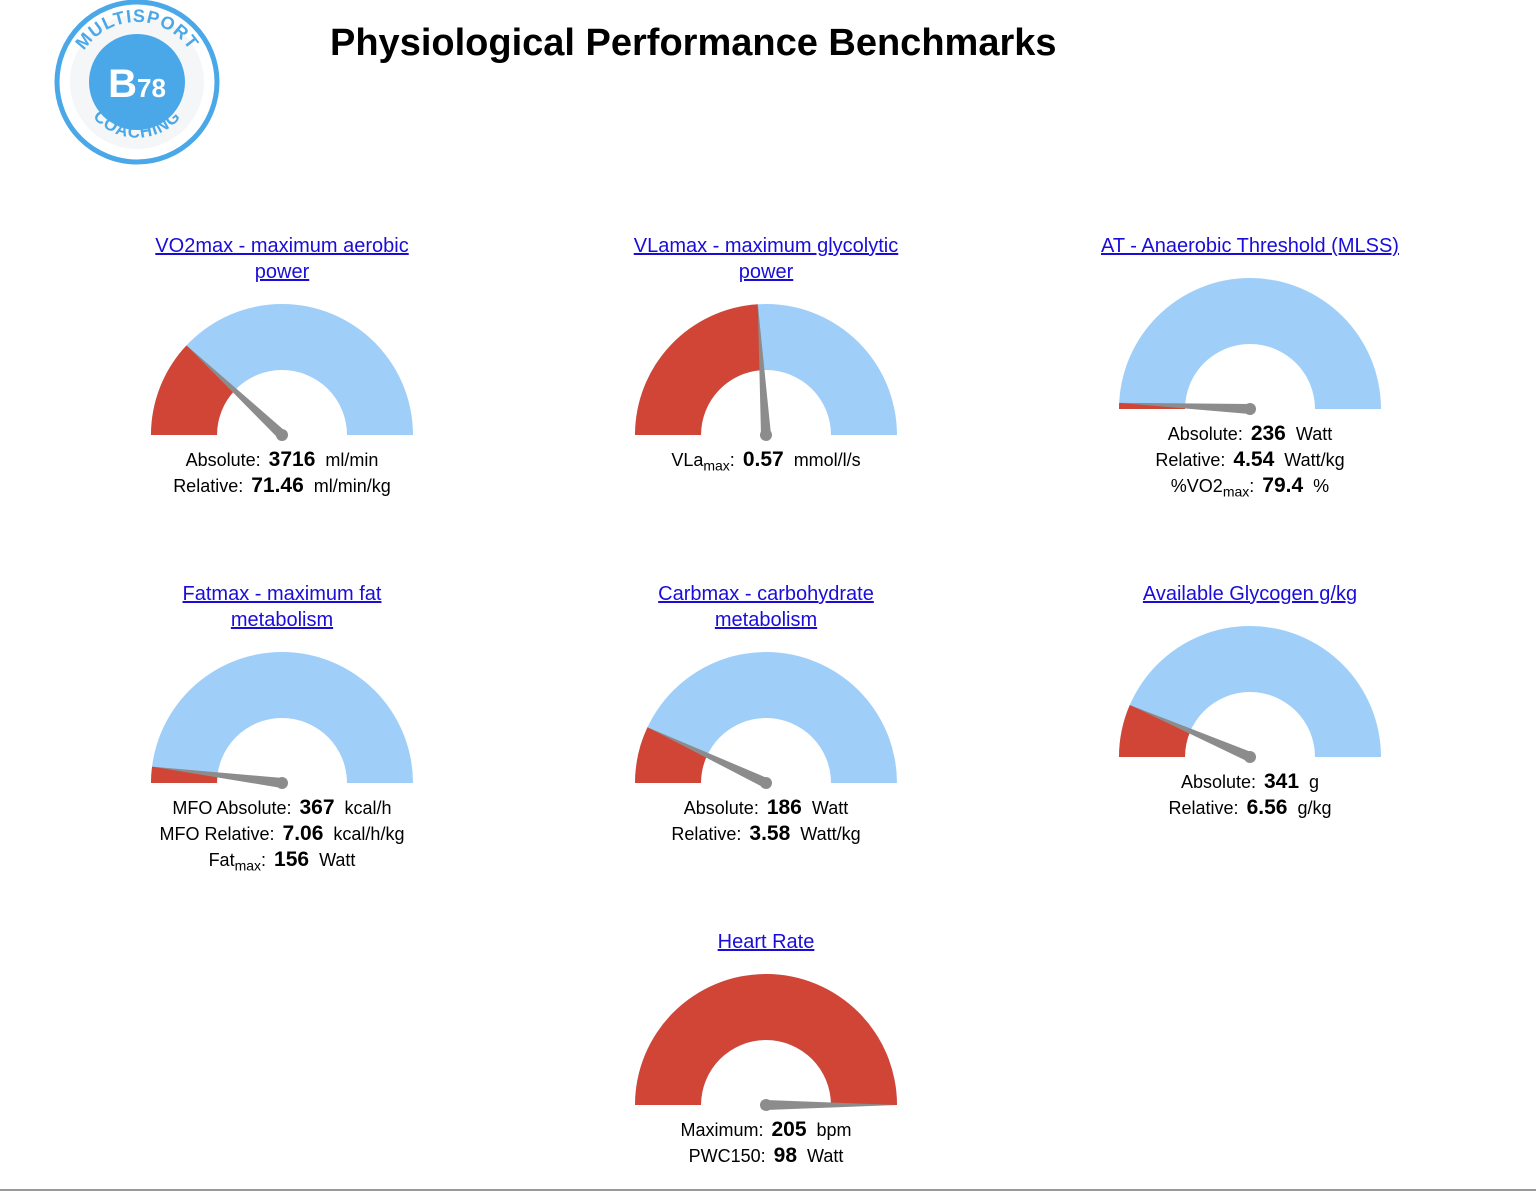 The image size is (1536, 1192). What do you see at coordinates (1314, 808) in the screenshot?
I see `metric-unit: g/kg` at bounding box center [1314, 808].